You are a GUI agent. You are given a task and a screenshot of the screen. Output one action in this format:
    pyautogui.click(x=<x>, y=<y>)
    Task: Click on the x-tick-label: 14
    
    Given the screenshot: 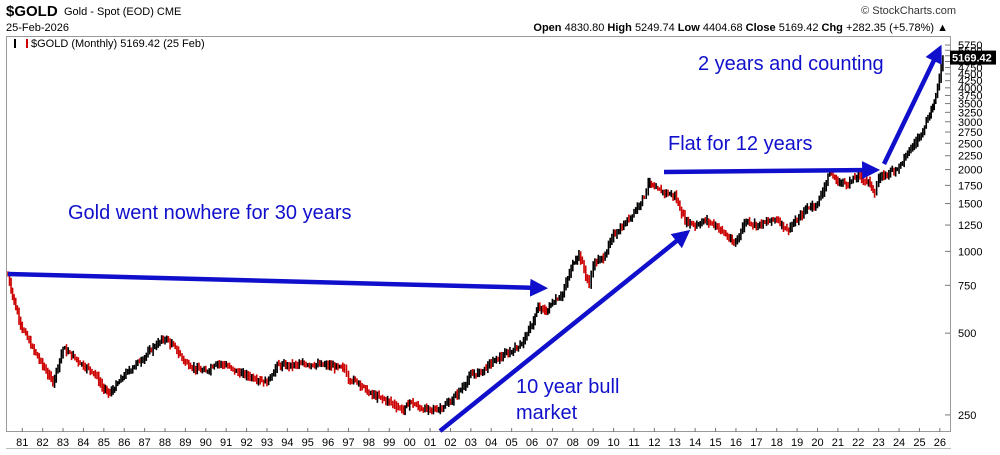 What is the action you would take?
    pyautogui.click(x=695, y=443)
    